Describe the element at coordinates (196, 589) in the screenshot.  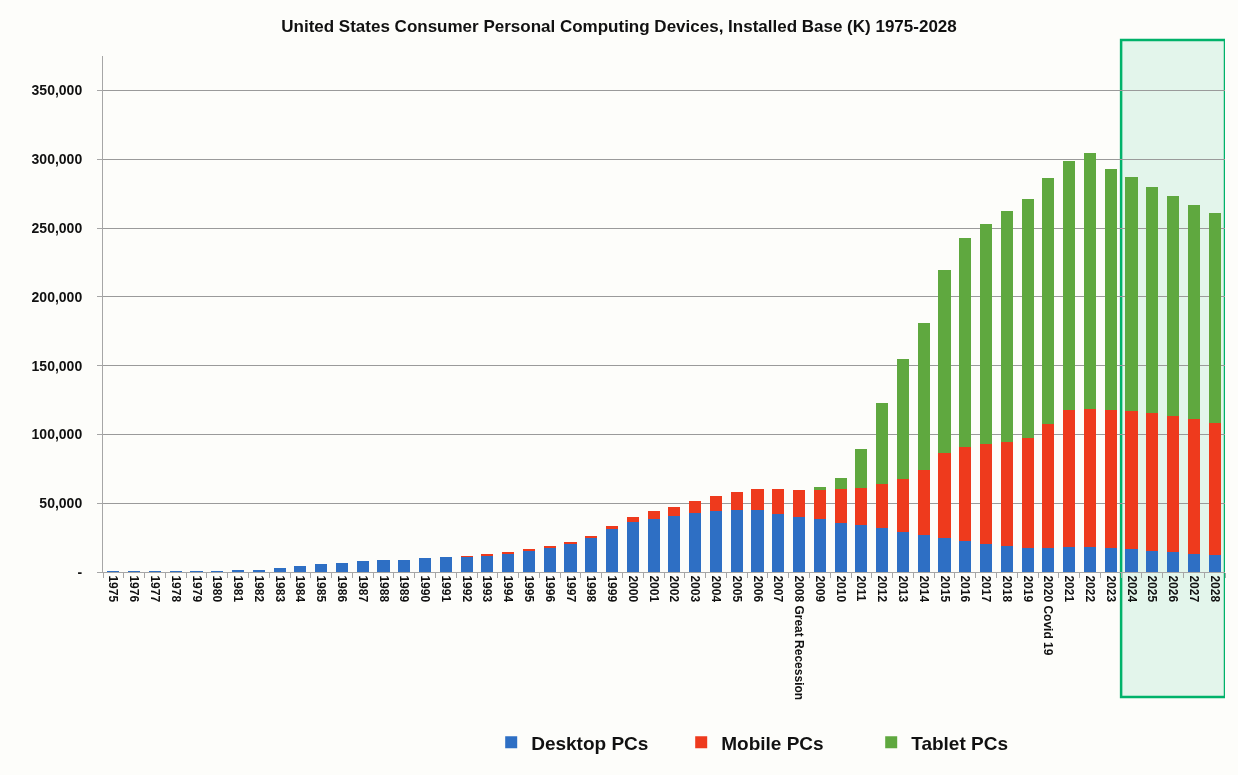
I see `x-tick-label: 1979` at that location.